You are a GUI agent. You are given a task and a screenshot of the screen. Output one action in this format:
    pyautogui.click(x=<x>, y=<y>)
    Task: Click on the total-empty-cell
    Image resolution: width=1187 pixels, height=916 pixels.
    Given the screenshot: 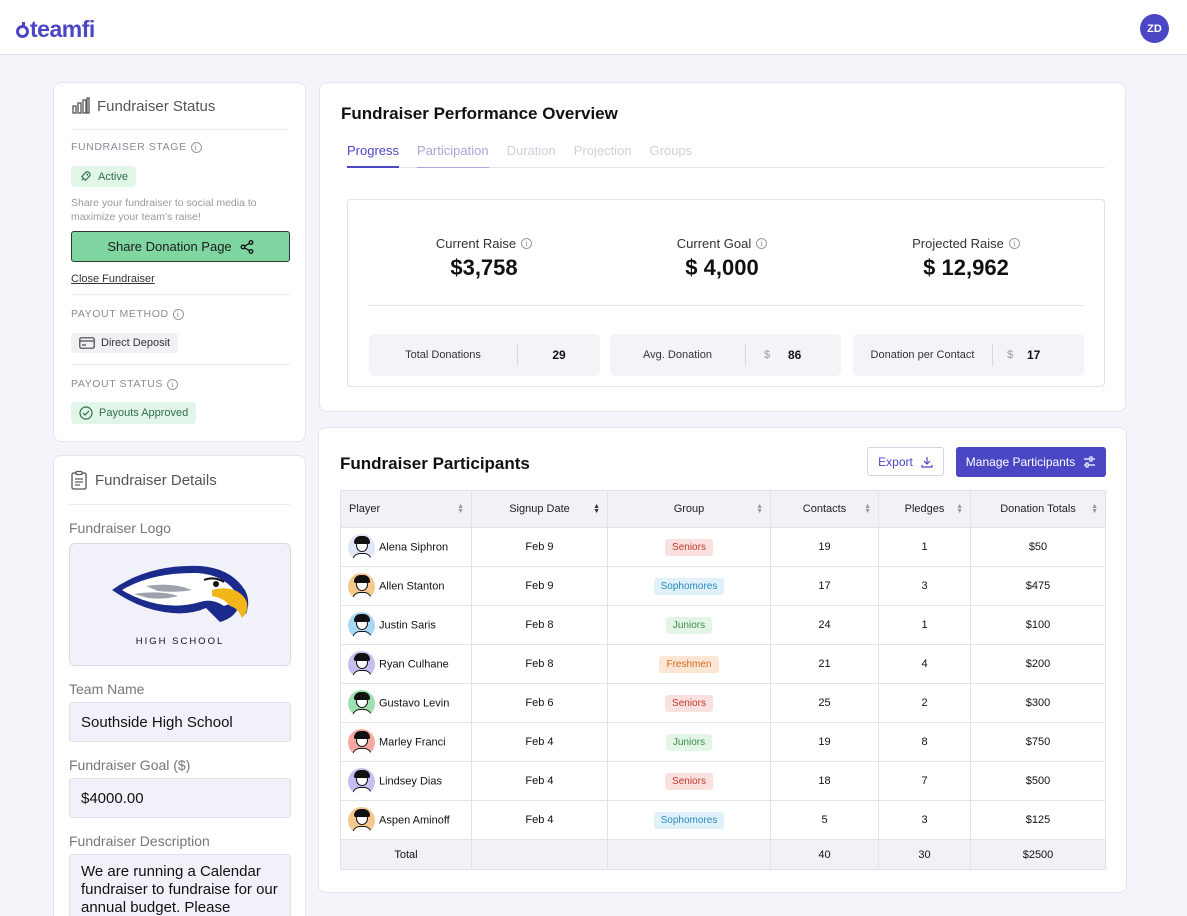 What is the action you would take?
    pyautogui.click(x=689, y=854)
    